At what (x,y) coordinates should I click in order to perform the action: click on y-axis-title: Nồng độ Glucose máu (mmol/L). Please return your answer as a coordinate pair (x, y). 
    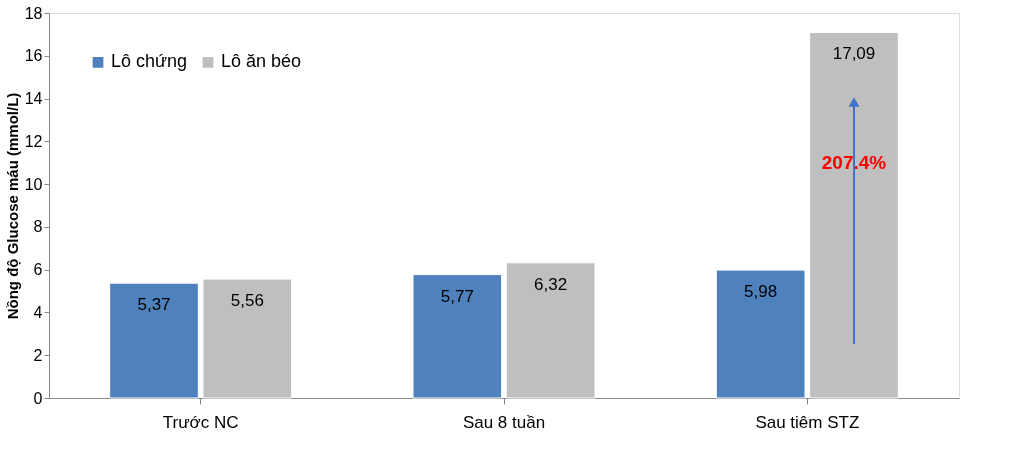
    Looking at the image, I should click on (12, 206).